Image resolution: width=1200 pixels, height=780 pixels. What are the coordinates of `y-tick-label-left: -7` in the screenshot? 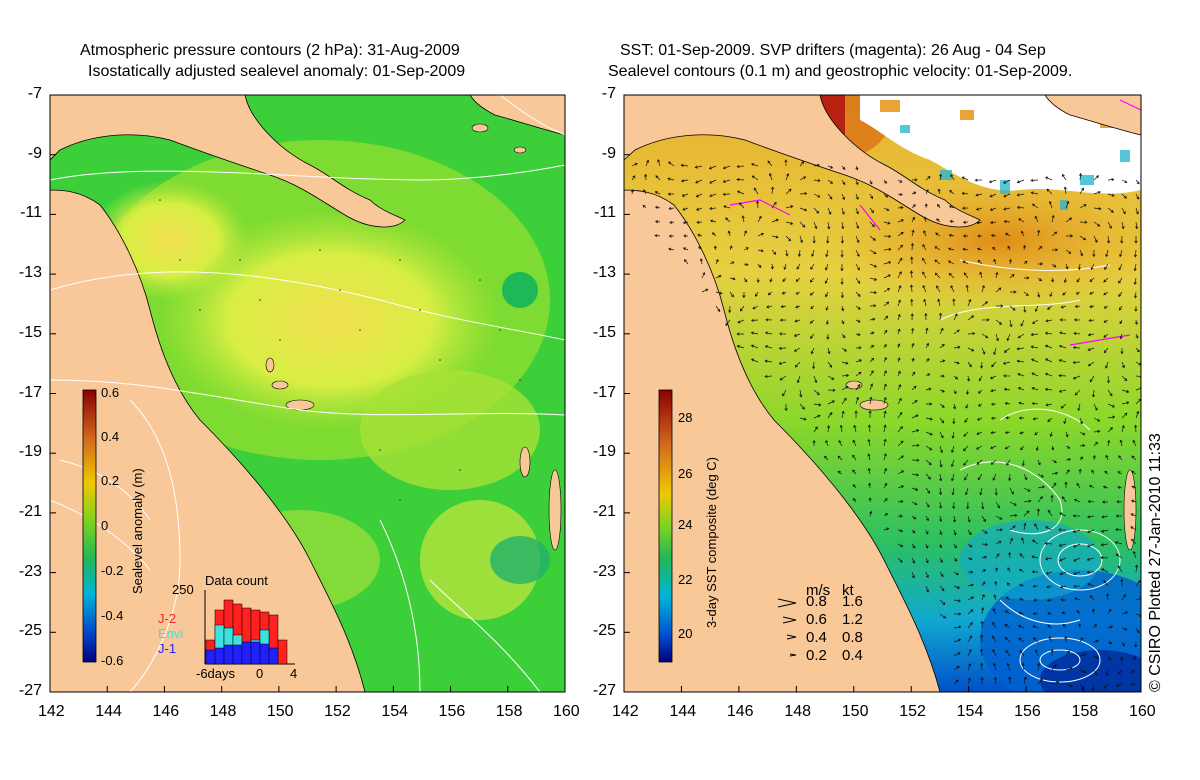 It's located at (34, 93).